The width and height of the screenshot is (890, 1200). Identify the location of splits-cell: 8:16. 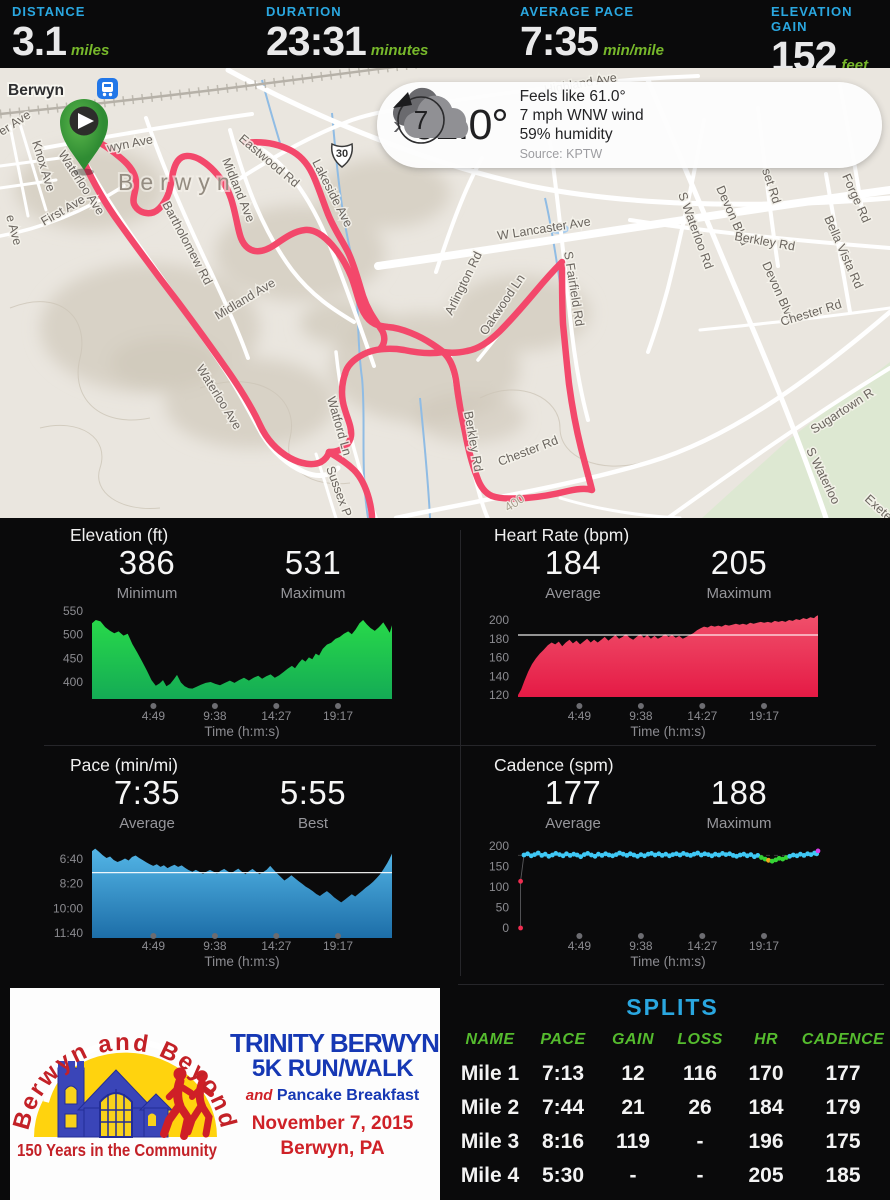
(563, 1141).